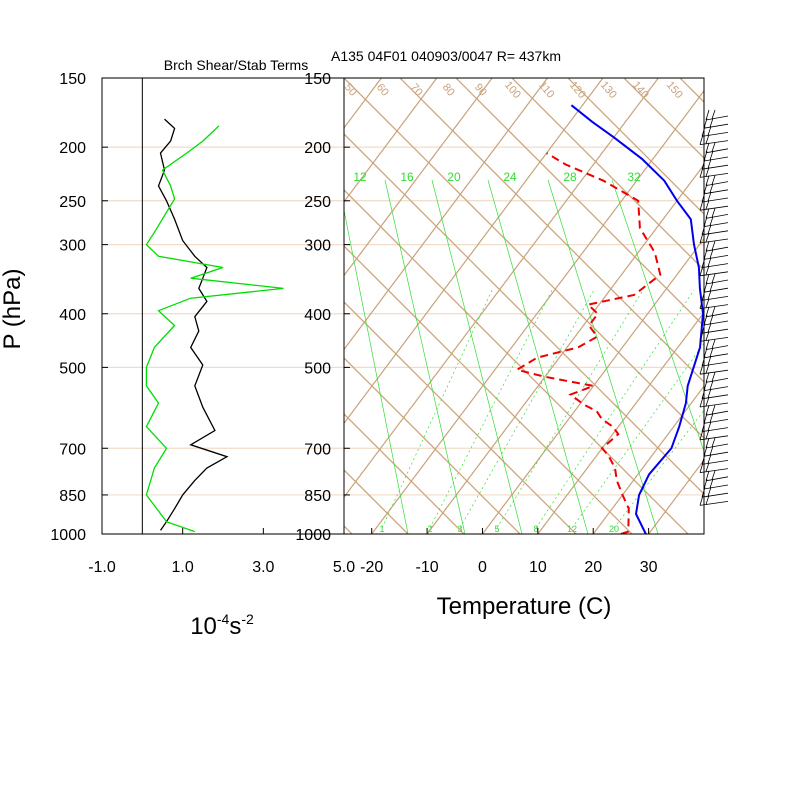 The image size is (800, 805). What do you see at coordinates (448, 90) in the screenshot?
I see `isotherm-label: 80` at bounding box center [448, 90].